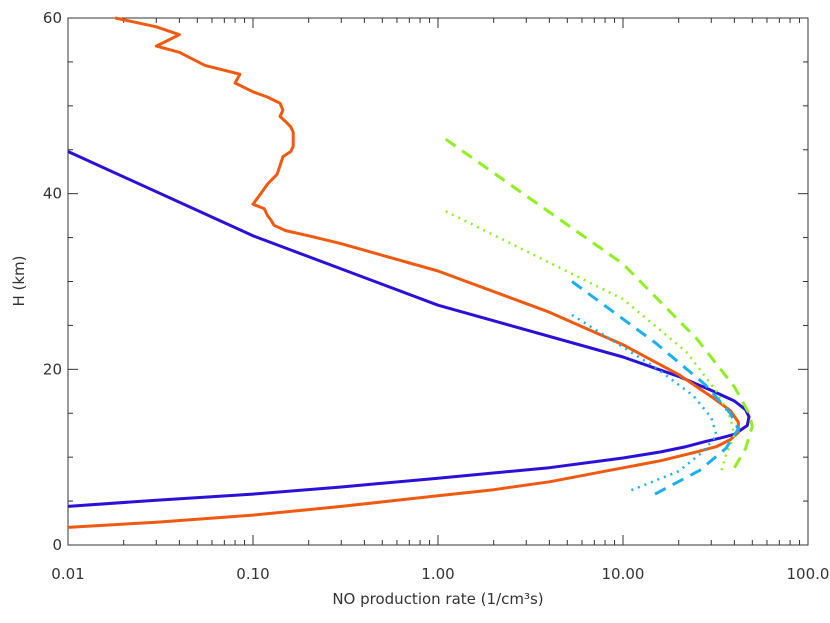 Image resolution: width=830 pixels, height=623 pixels. I want to click on x-tick-label: 0.01, so click(67, 574).